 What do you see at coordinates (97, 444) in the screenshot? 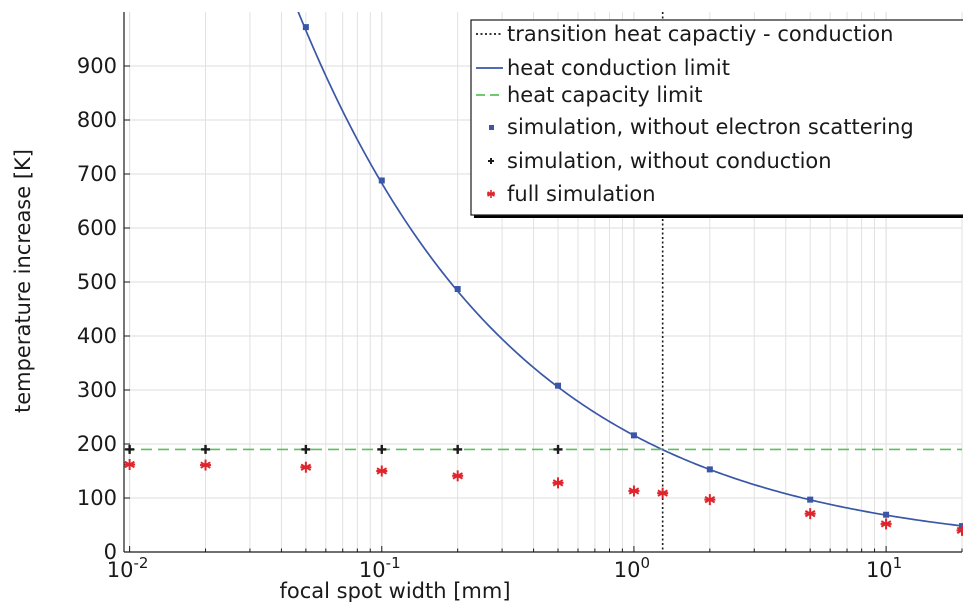
I see `y-tick-label: 200` at bounding box center [97, 444].